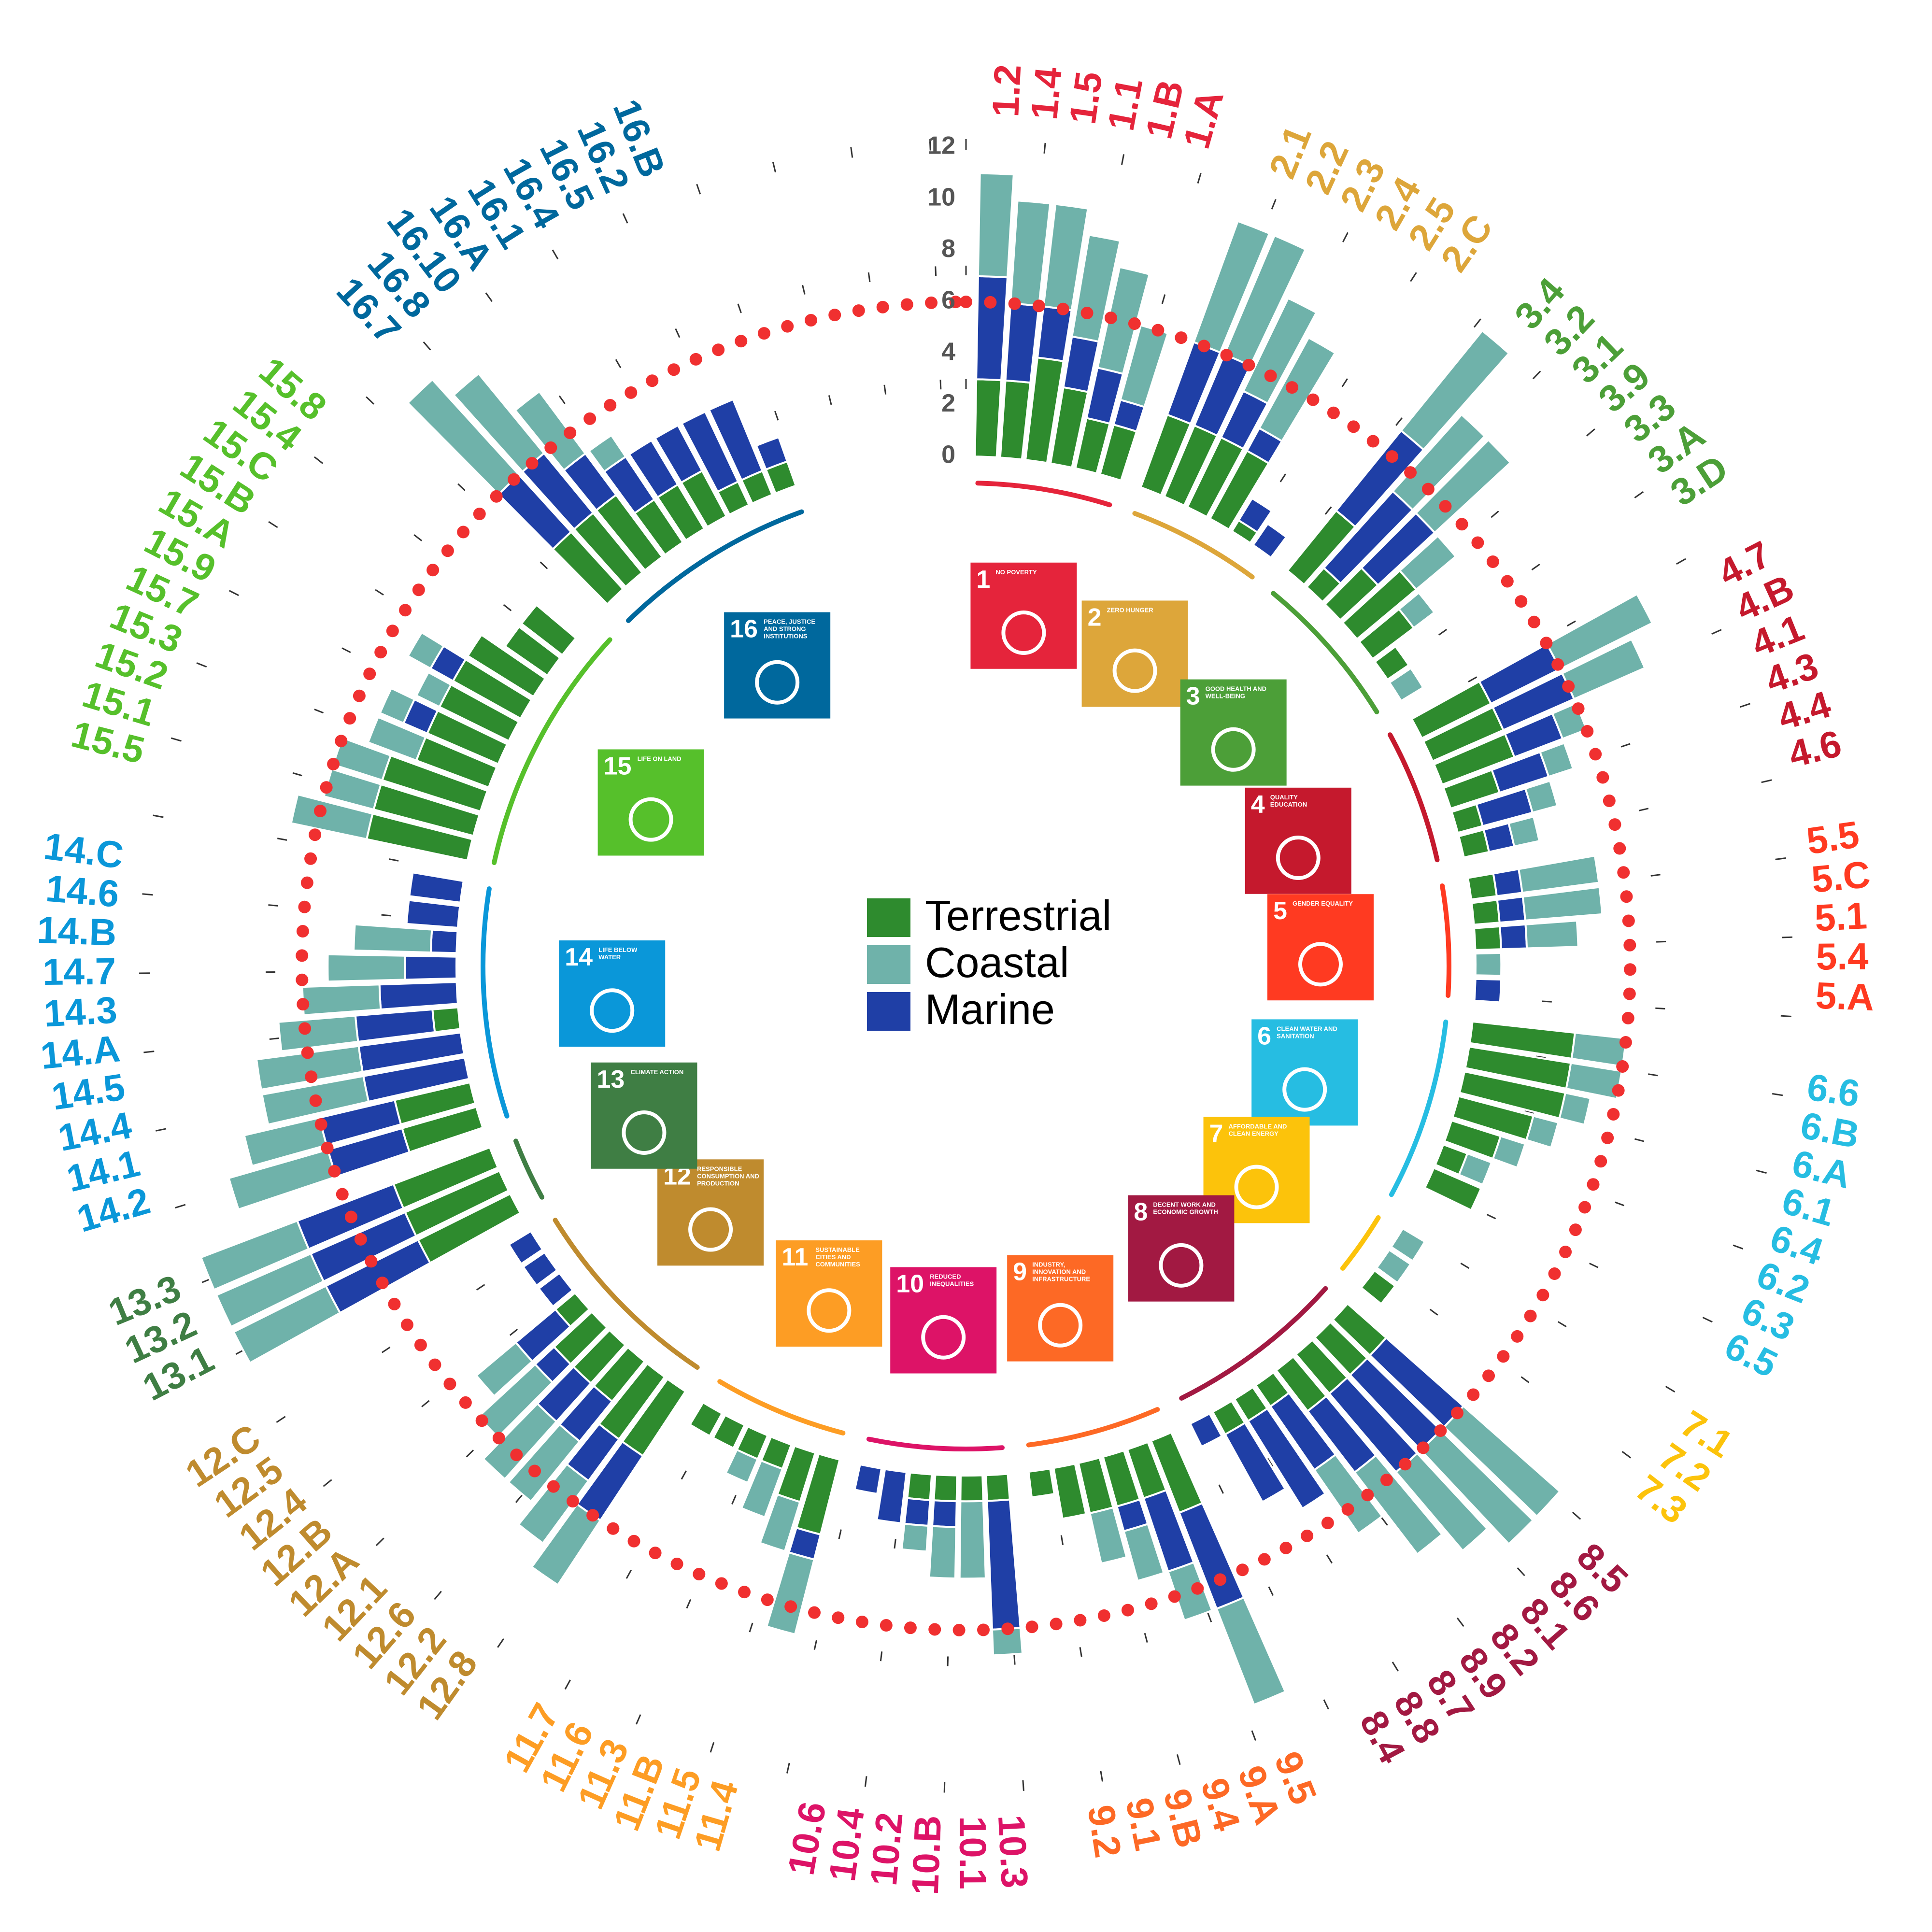  I want to click on goal-title-line: CLIMATE ACTION, so click(656, 1072).